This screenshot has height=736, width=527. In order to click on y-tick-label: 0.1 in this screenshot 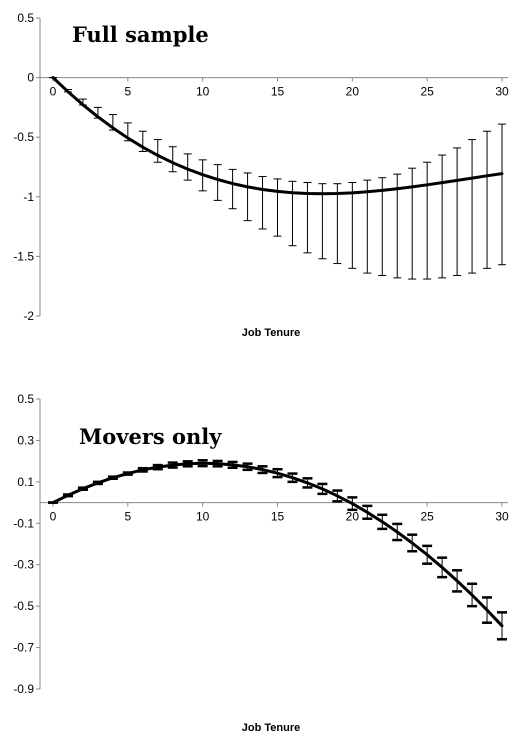, I will do `click(25, 482)`.